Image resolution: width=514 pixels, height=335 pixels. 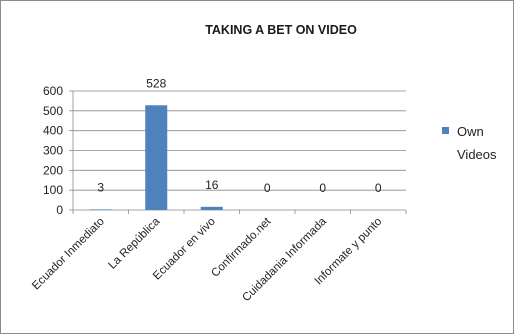 What do you see at coordinates (59, 210) in the screenshot?
I see `y-tick-label: 0` at bounding box center [59, 210].